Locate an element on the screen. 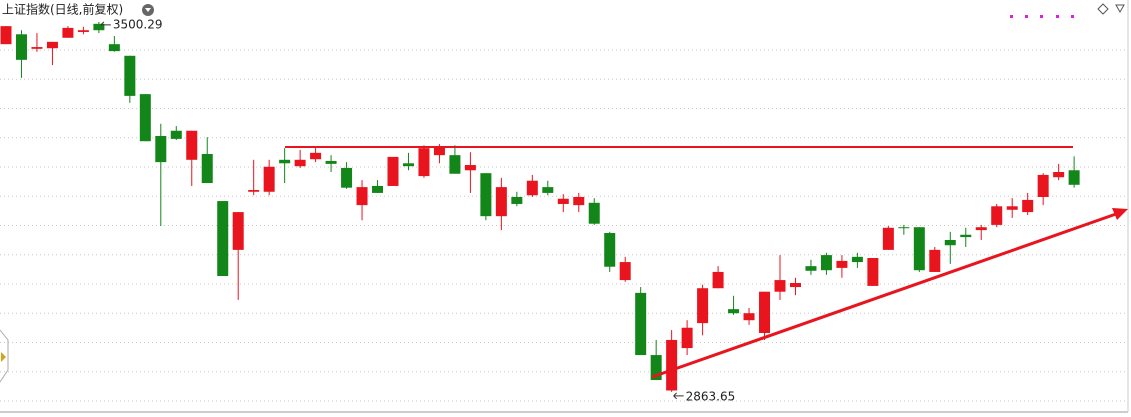 This screenshot has height=417, width=1131. left-handle is located at coordinates (4, 356).